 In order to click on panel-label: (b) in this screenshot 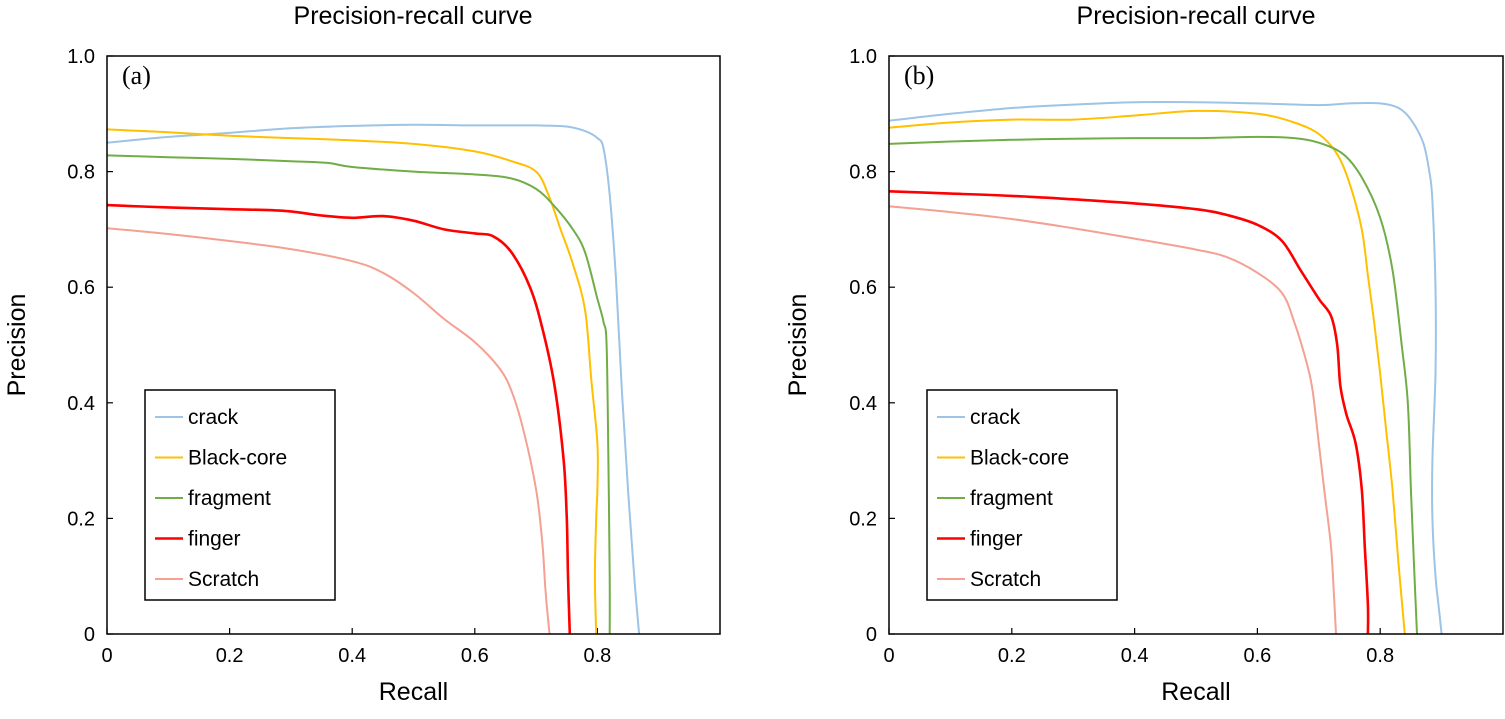, I will do `click(919, 75)`.